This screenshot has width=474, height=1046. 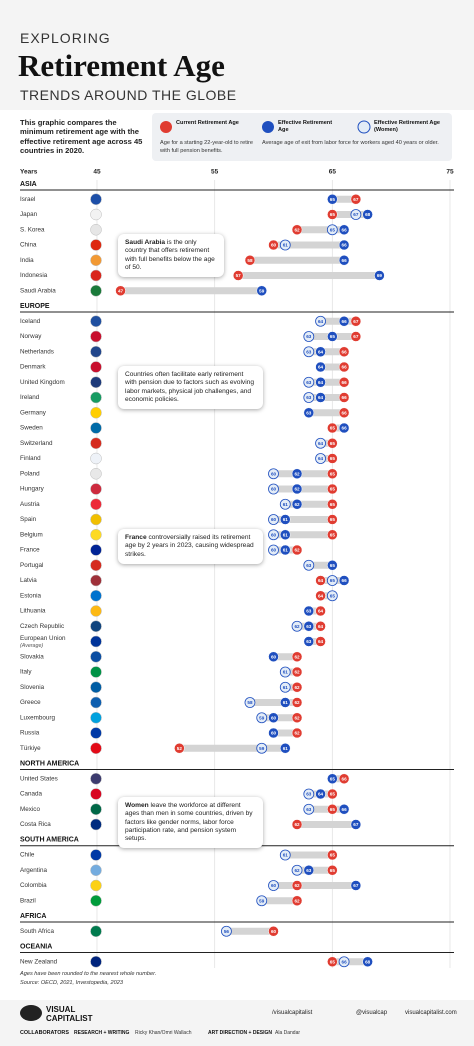 What do you see at coordinates (42, 382) in the screenshot?
I see `country-label: United Kingdom` at bounding box center [42, 382].